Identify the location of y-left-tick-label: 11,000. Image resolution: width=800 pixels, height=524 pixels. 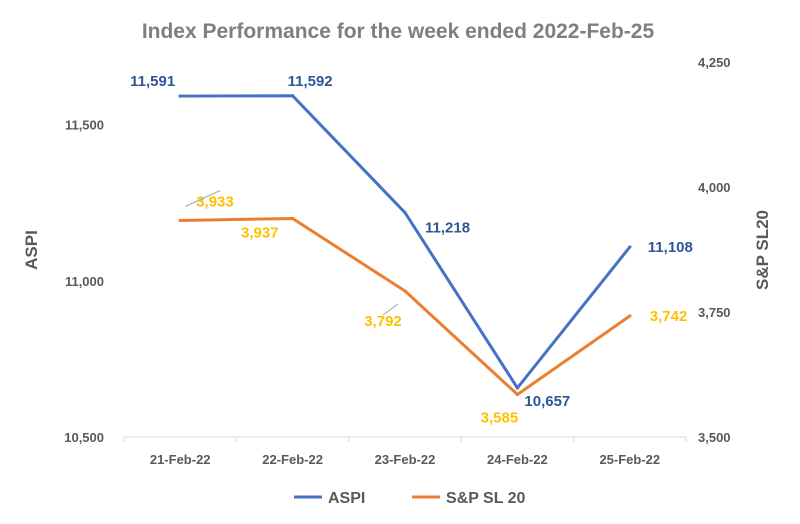
(84, 281).